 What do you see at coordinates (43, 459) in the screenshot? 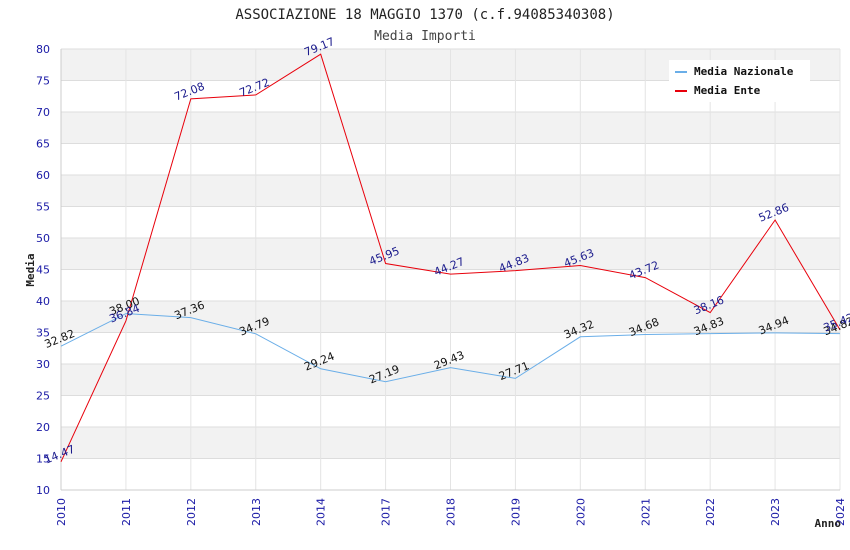
I see `y-tick-label: 15` at bounding box center [43, 459].